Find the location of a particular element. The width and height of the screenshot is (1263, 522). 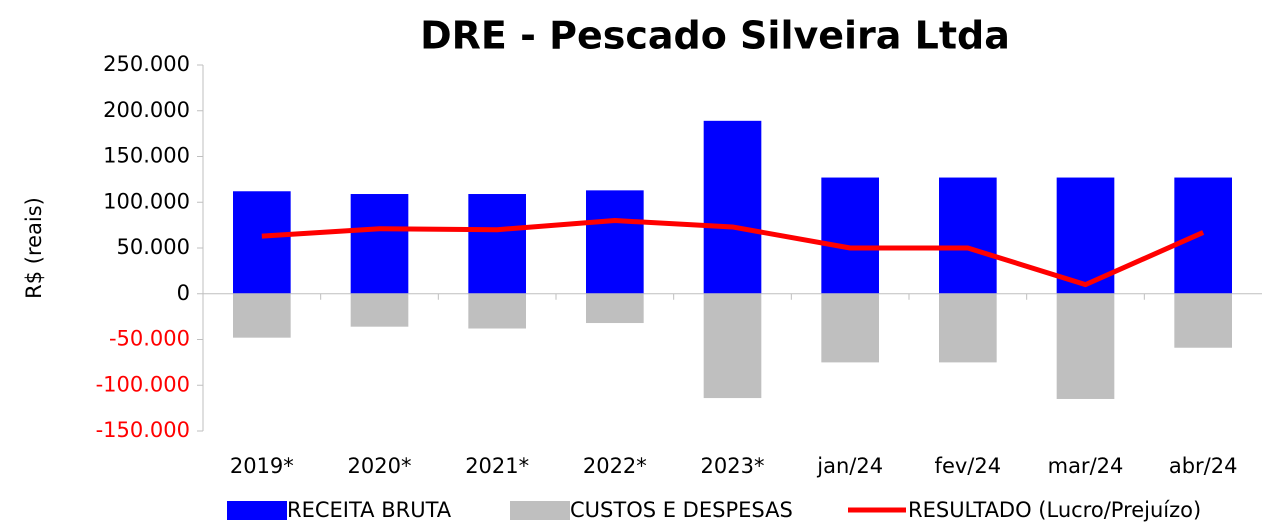

x-tick-label: 2021* is located at coordinates (497, 466).